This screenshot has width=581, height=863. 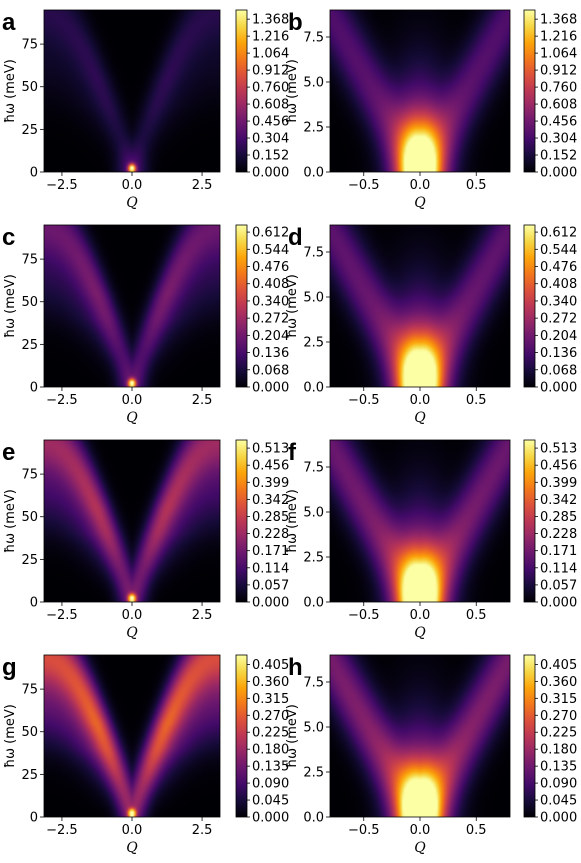 I want to click on panel-letter: f, so click(x=292, y=452).